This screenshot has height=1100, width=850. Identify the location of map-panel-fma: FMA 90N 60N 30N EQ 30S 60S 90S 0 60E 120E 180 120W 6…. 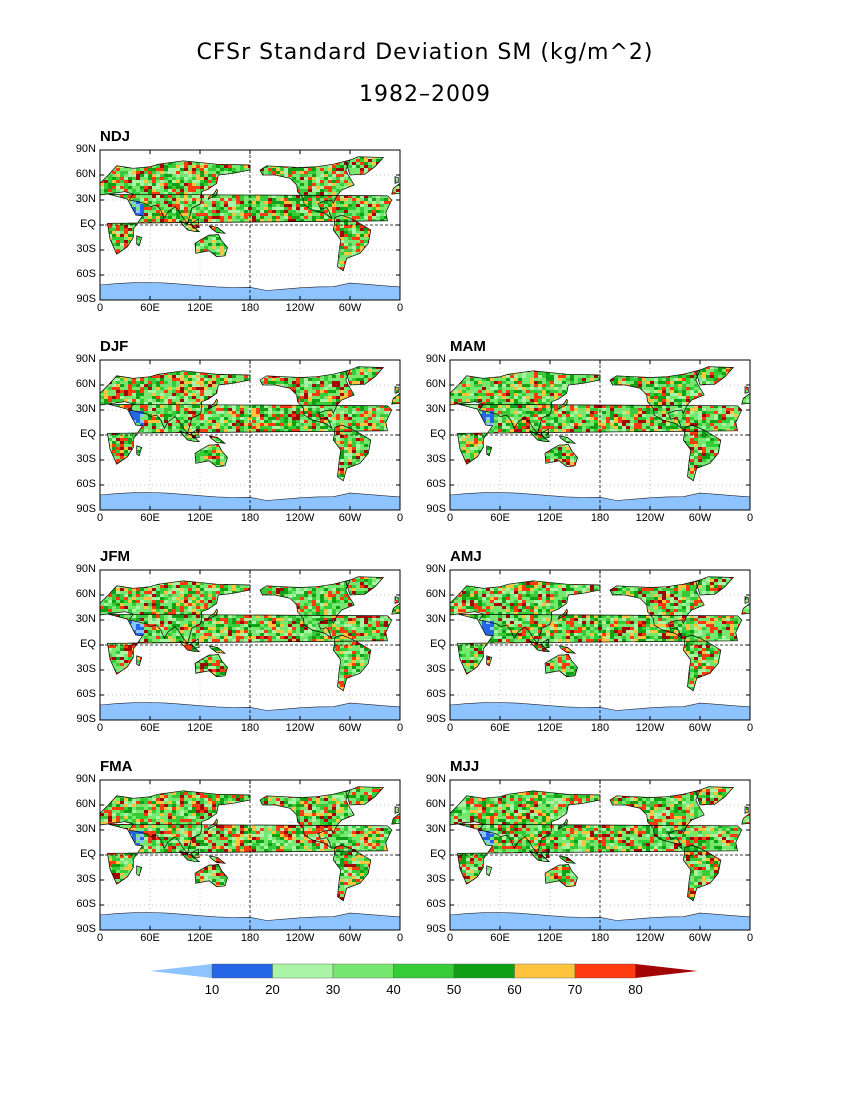
(232, 858).